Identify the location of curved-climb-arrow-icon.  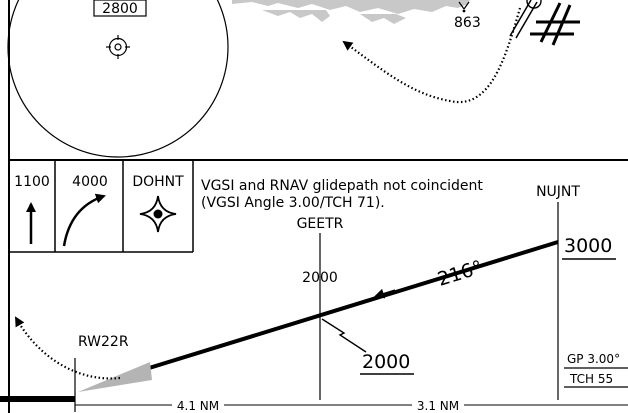
(84, 220).